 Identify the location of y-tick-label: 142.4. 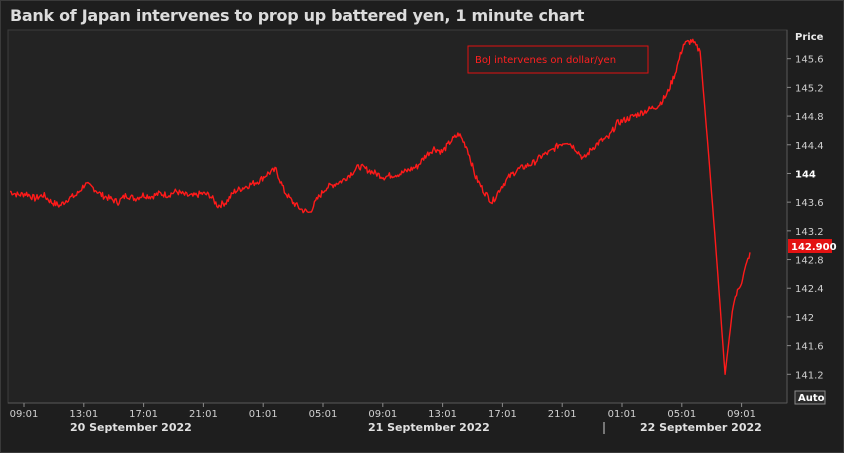
(809, 289).